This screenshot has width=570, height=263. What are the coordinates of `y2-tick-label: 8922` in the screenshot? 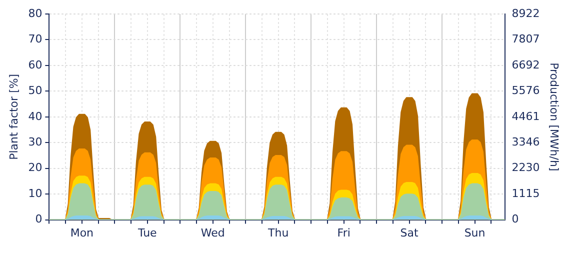 It's located at (526, 13).